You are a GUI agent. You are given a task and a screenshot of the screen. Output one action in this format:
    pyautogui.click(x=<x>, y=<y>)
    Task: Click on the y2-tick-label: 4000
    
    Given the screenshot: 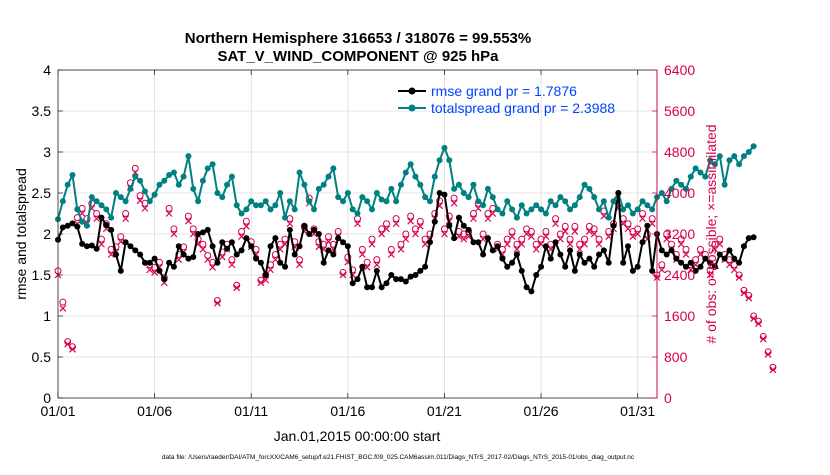 What is the action you would take?
    pyautogui.click(x=679, y=193)
    